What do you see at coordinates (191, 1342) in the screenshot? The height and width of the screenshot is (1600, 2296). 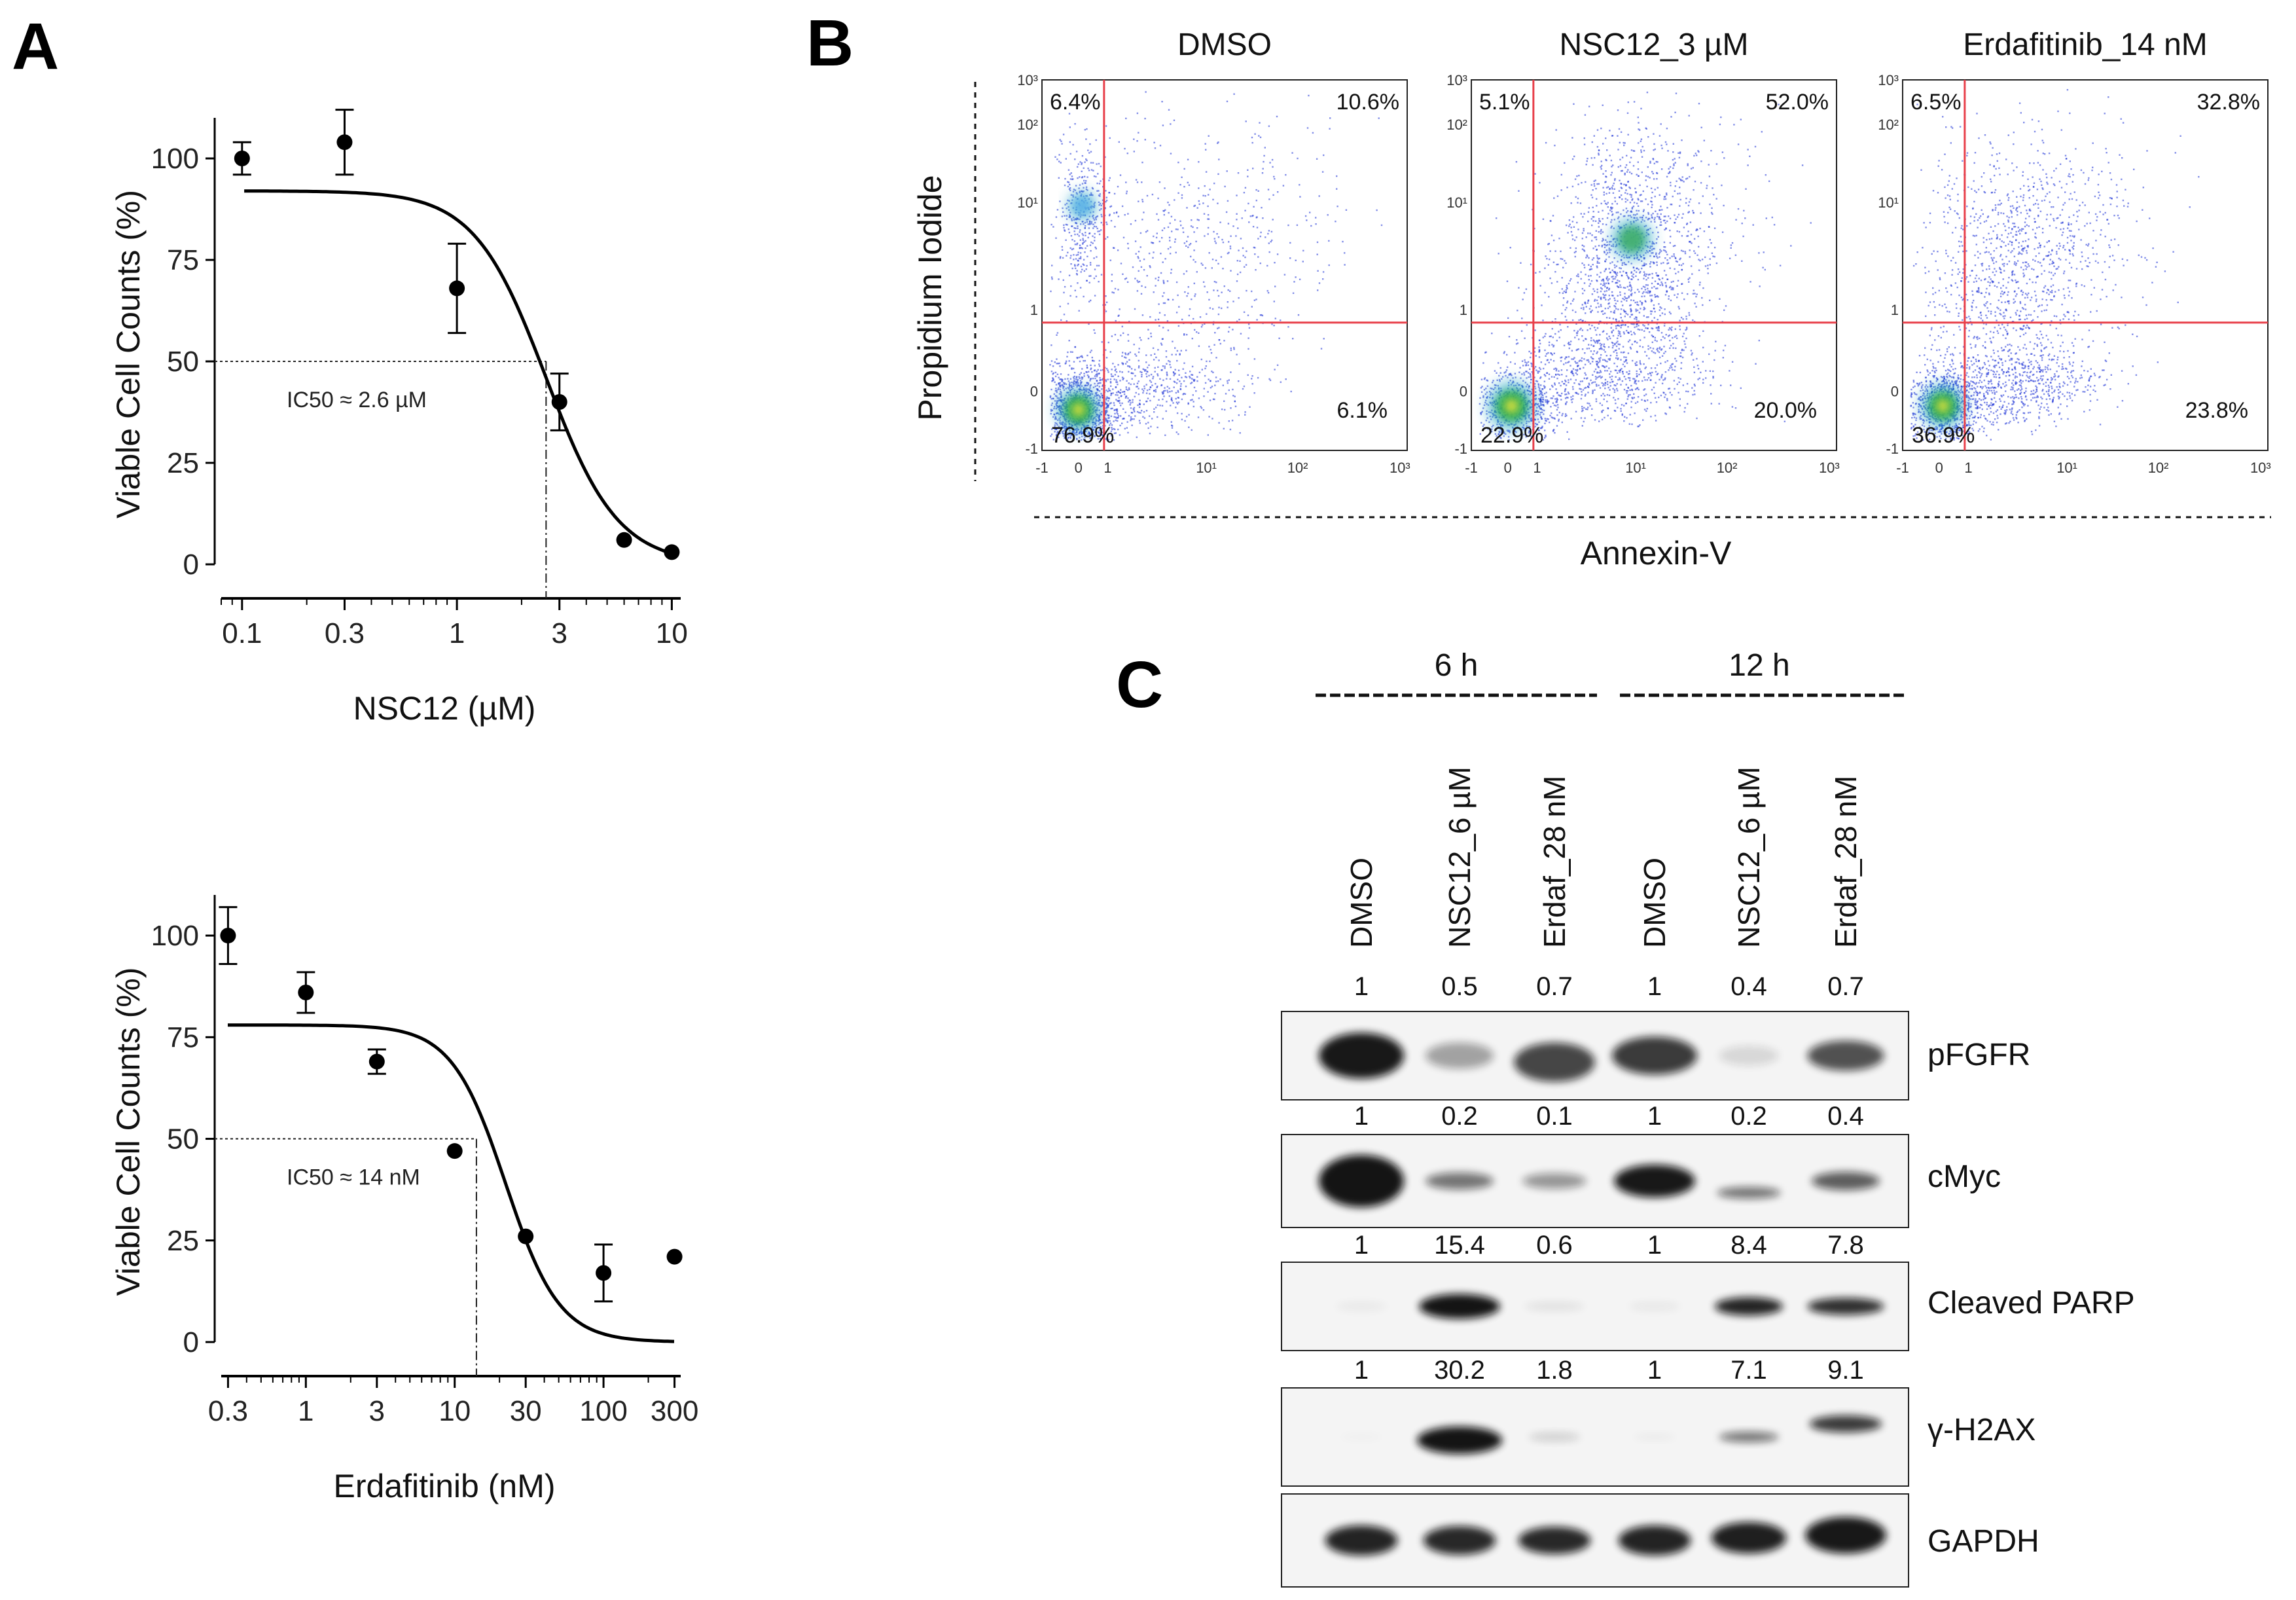 I see `y-tick-label: 0` at bounding box center [191, 1342].